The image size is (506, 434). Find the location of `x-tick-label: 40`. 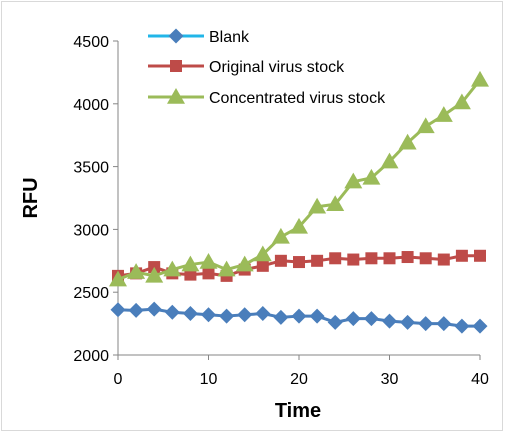

x-tick-label: 40 is located at coordinates (480, 379).